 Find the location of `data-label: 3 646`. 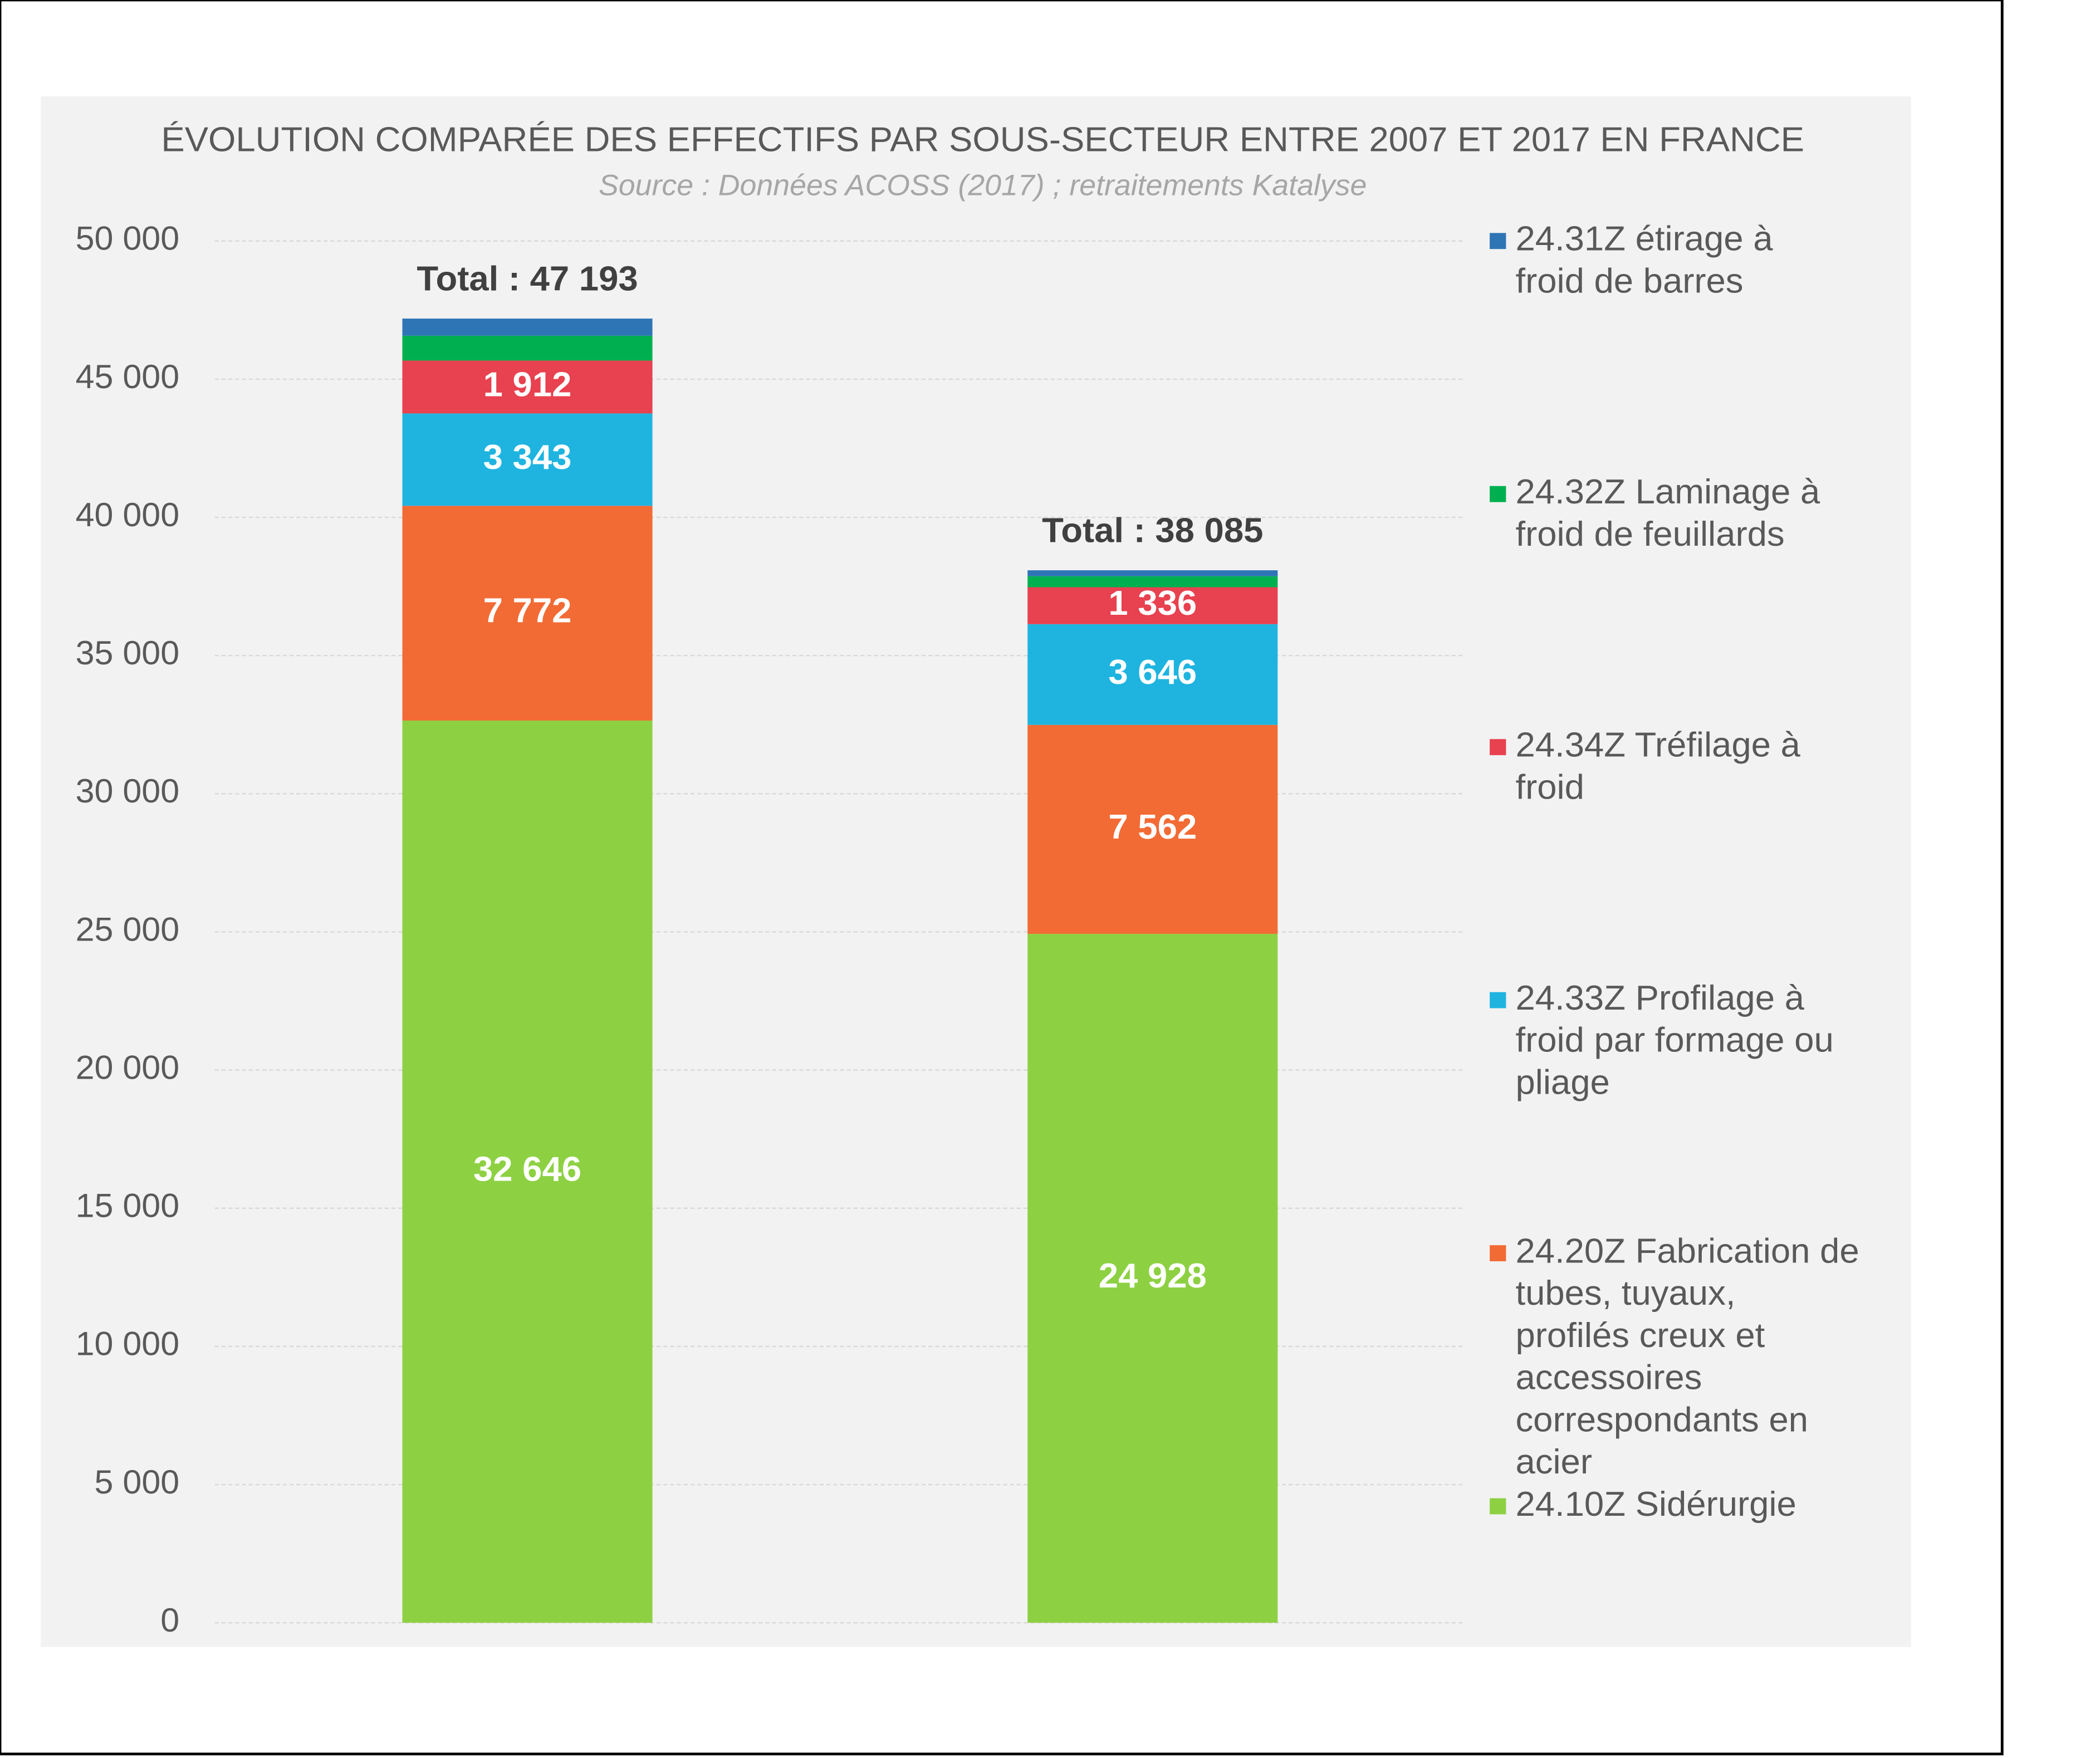

data-label: 3 646 is located at coordinates (1152, 672).